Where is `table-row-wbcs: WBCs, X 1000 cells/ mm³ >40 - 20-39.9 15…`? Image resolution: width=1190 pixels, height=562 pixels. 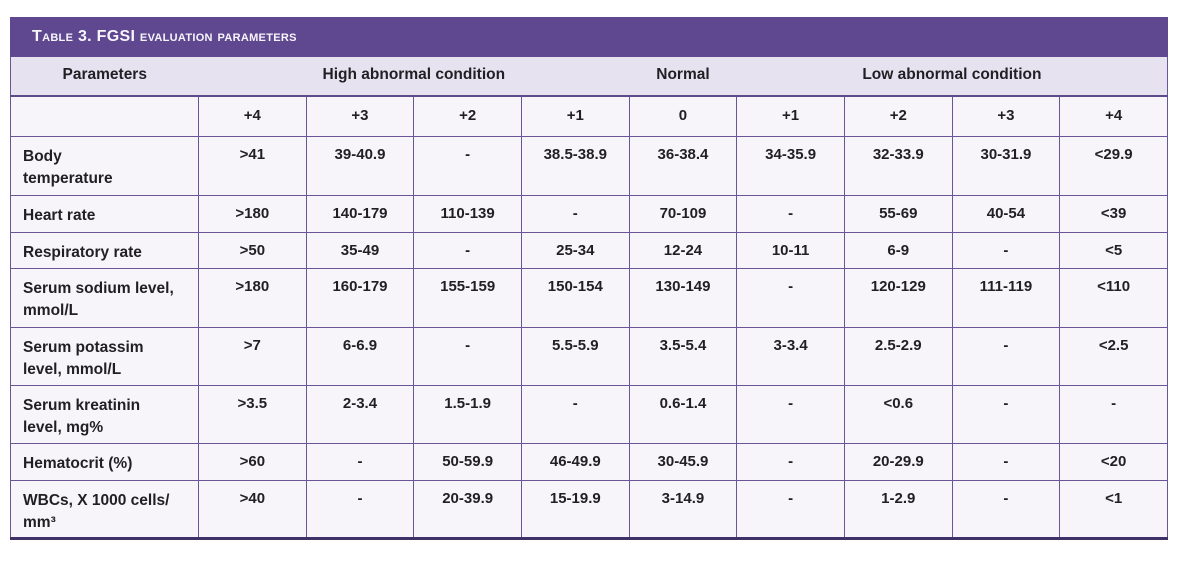
table-row-wbcs: WBCs, X 1000 cells/ mm³ >40 - 20-39.9 15… is located at coordinates (589, 509).